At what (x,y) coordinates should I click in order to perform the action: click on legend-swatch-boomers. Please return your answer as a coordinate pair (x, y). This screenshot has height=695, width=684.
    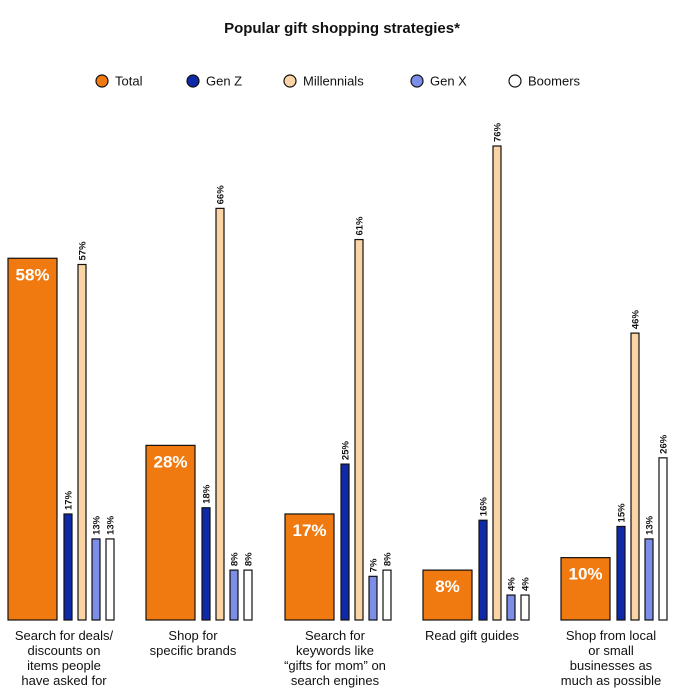
    Looking at the image, I should click on (515, 81).